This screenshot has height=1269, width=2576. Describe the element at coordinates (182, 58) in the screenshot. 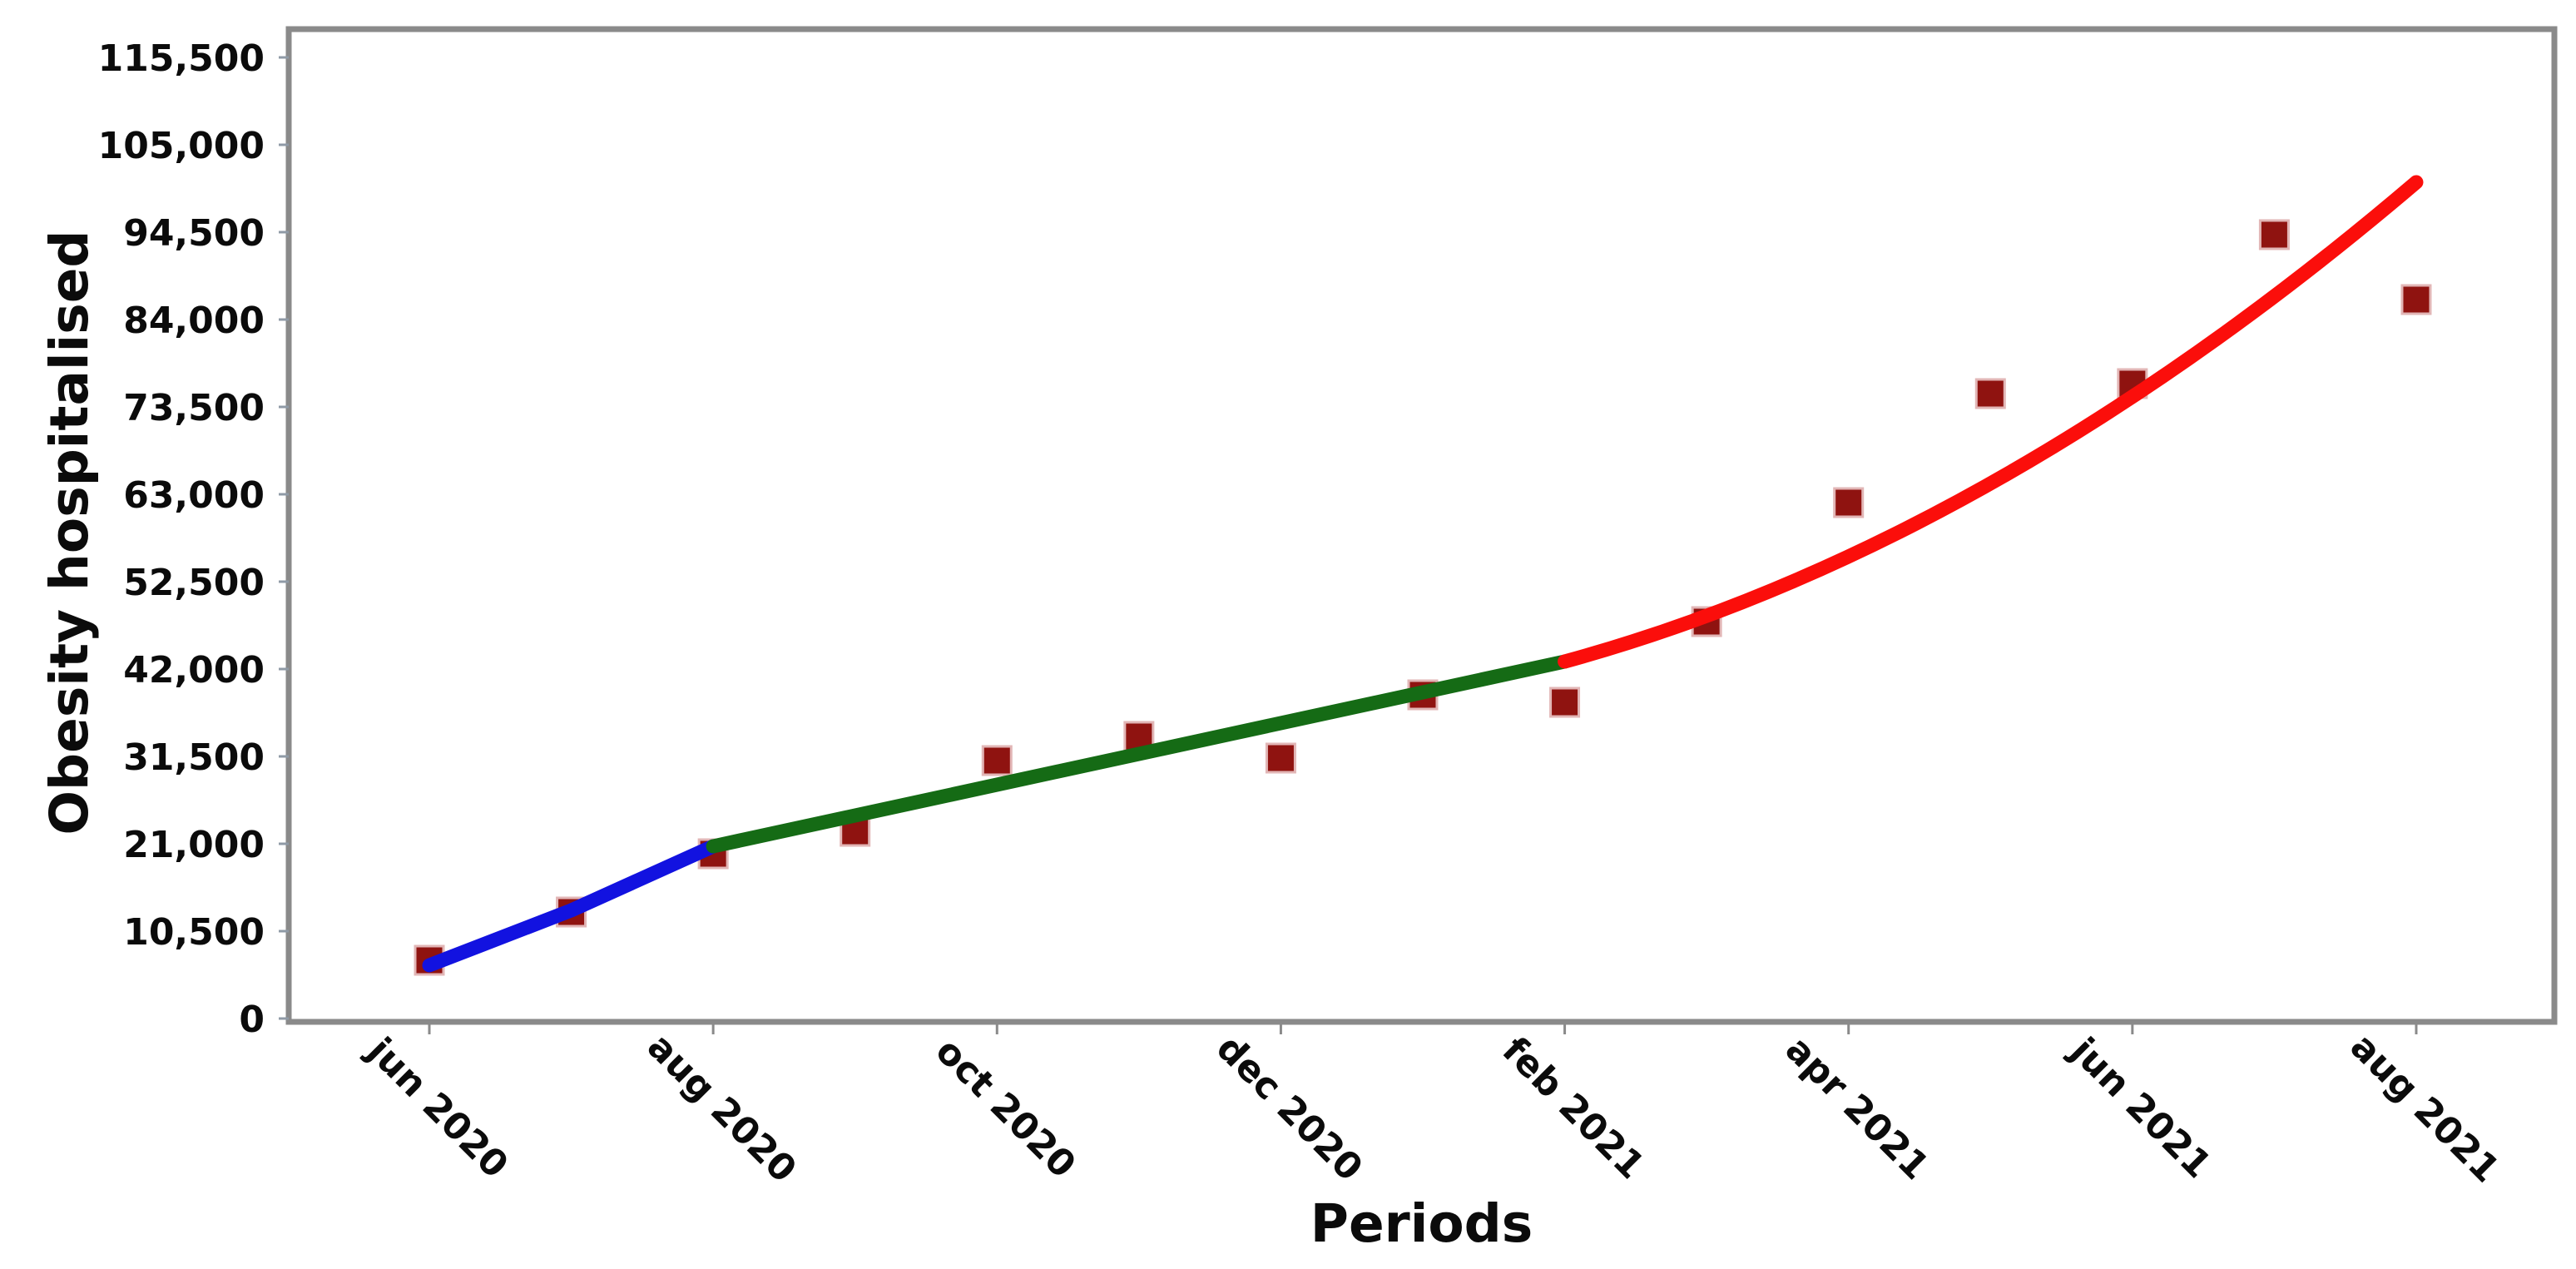

I see `y-tick-label: 115,500` at that location.